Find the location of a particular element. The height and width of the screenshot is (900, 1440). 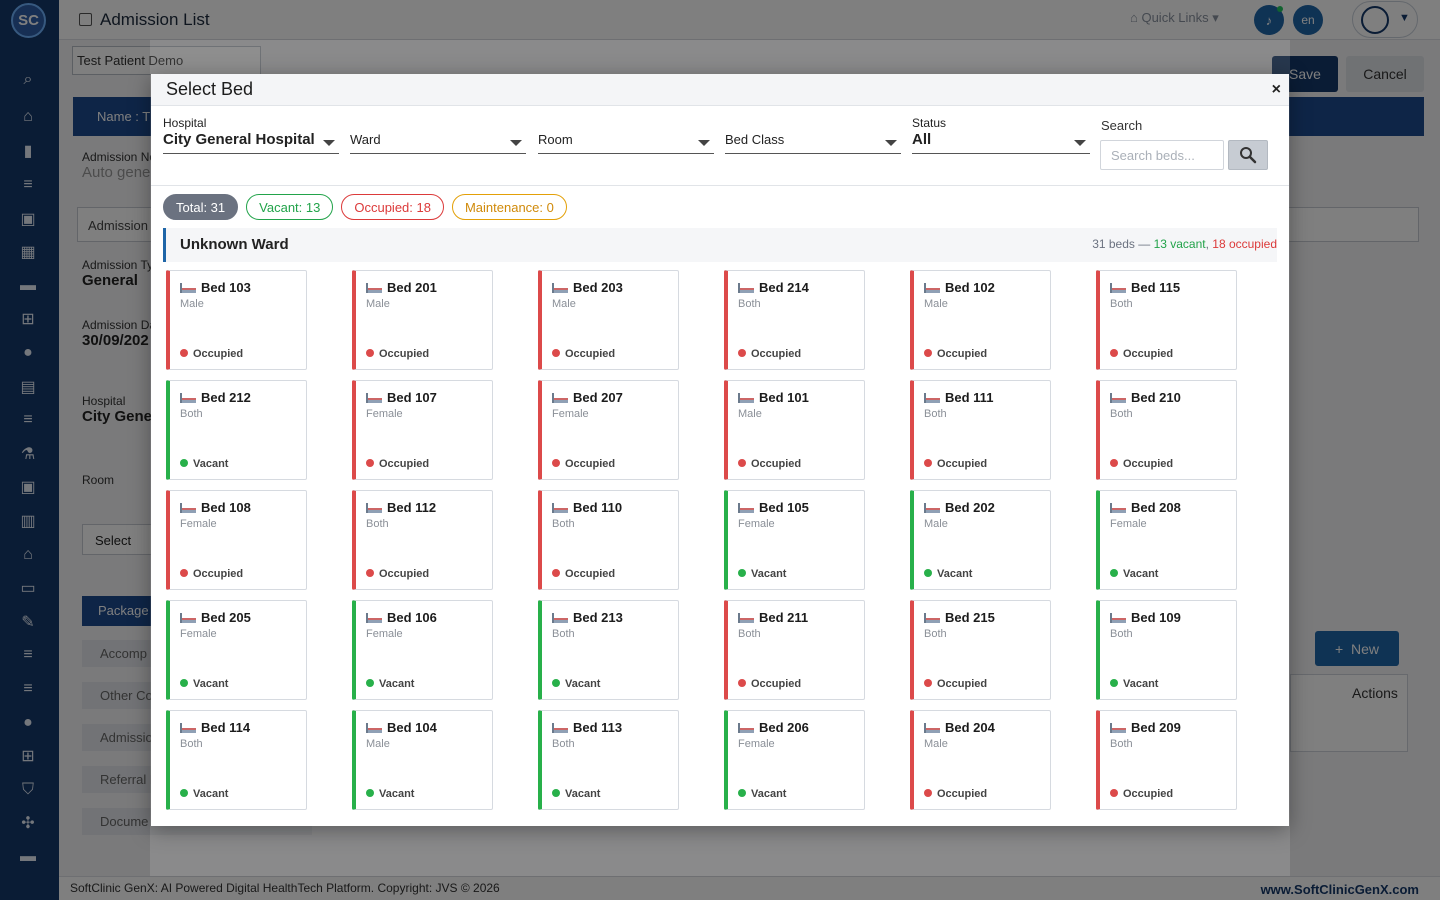

bed-title: Bed 211 is located at coordinates (773, 617).